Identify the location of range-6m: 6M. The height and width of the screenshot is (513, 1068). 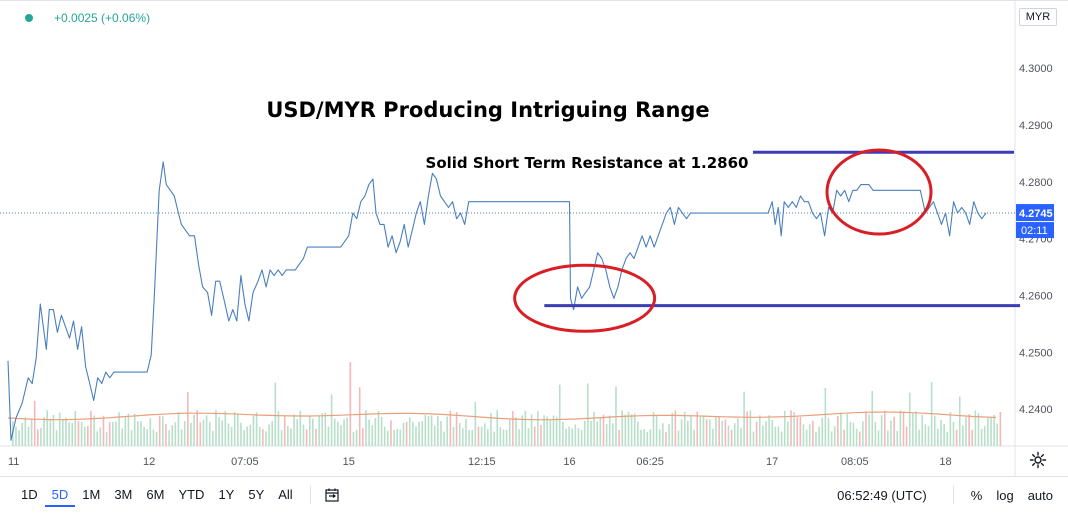
(155, 494).